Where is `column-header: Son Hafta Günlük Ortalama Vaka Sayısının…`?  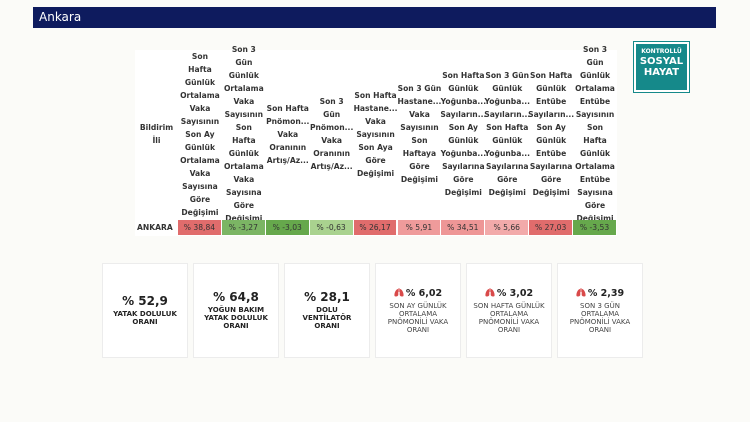 column-header: Son Hafta Günlük Ortalama Vaka Sayısının… is located at coordinates (200, 134).